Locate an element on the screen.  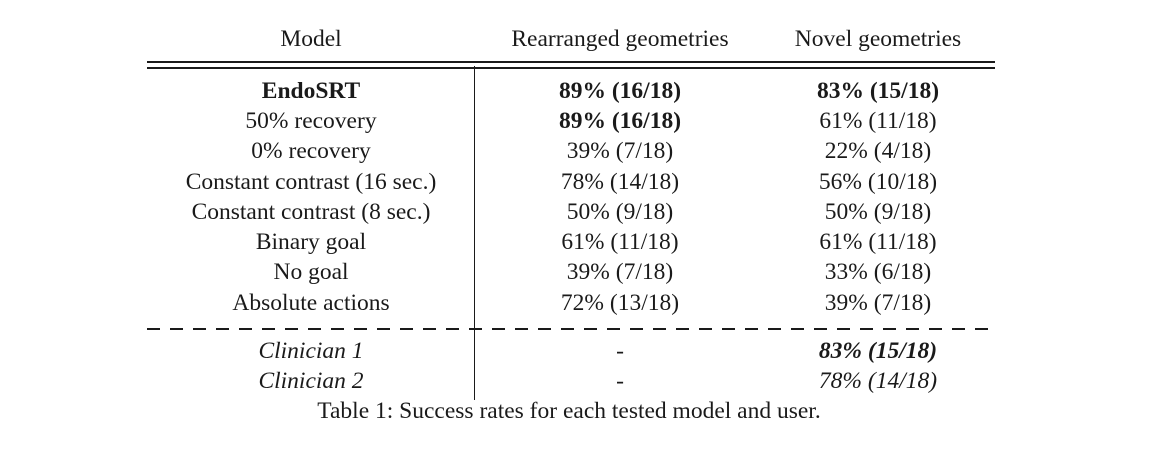
cell-model: 50% recovery is located at coordinates (311, 121).